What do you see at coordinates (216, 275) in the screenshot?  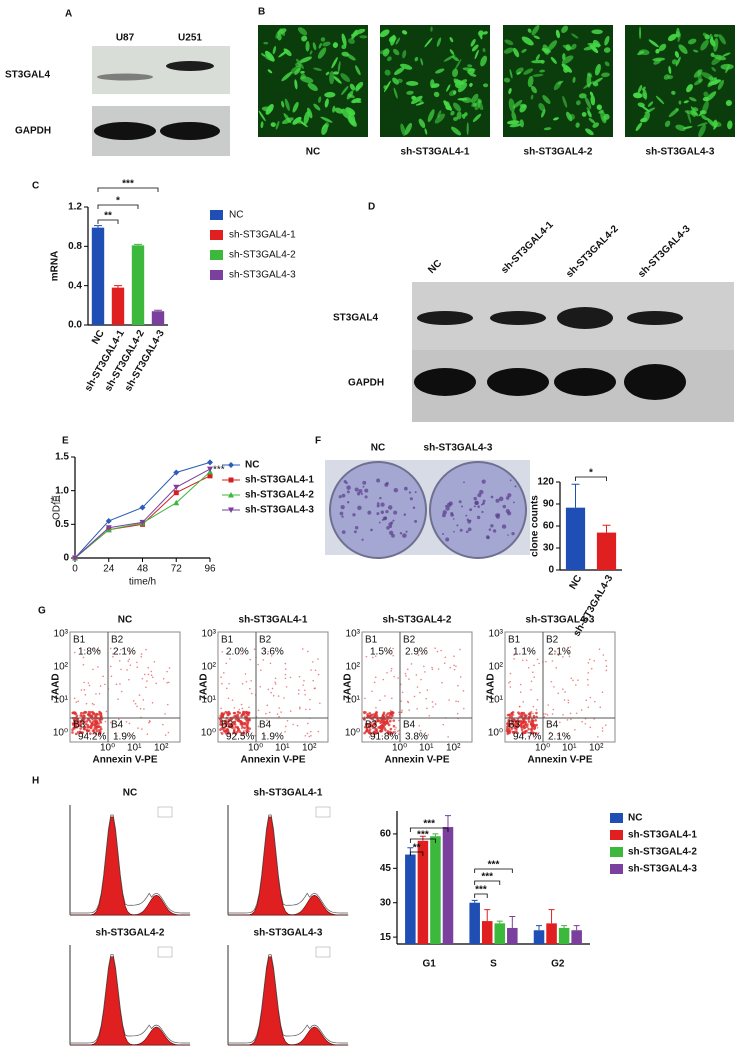 I see `legend-swatch` at bounding box center [216, 275].